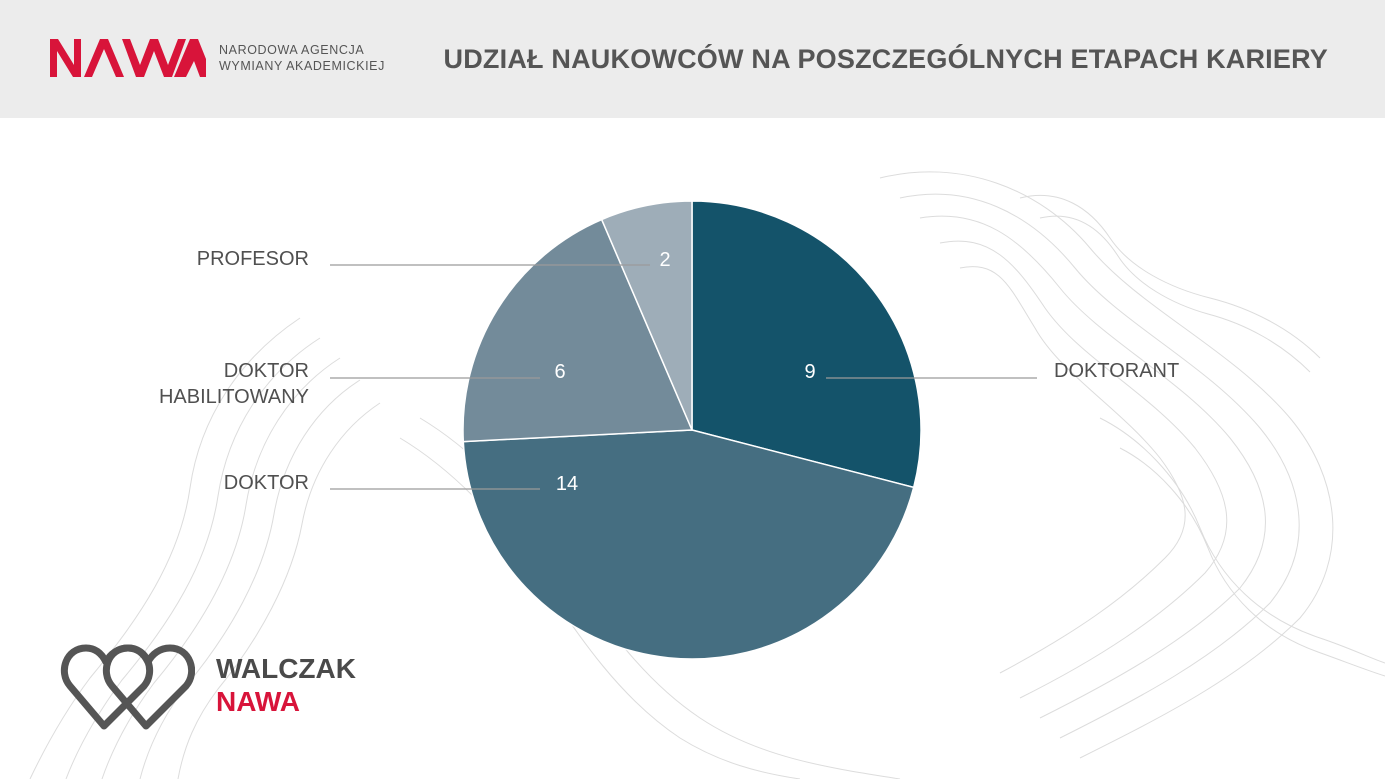 This screenshot has height=779, width=1385. I want to click on agency-line-2: WYMIANY AKADEMICKIEJ, so click(302, 66).